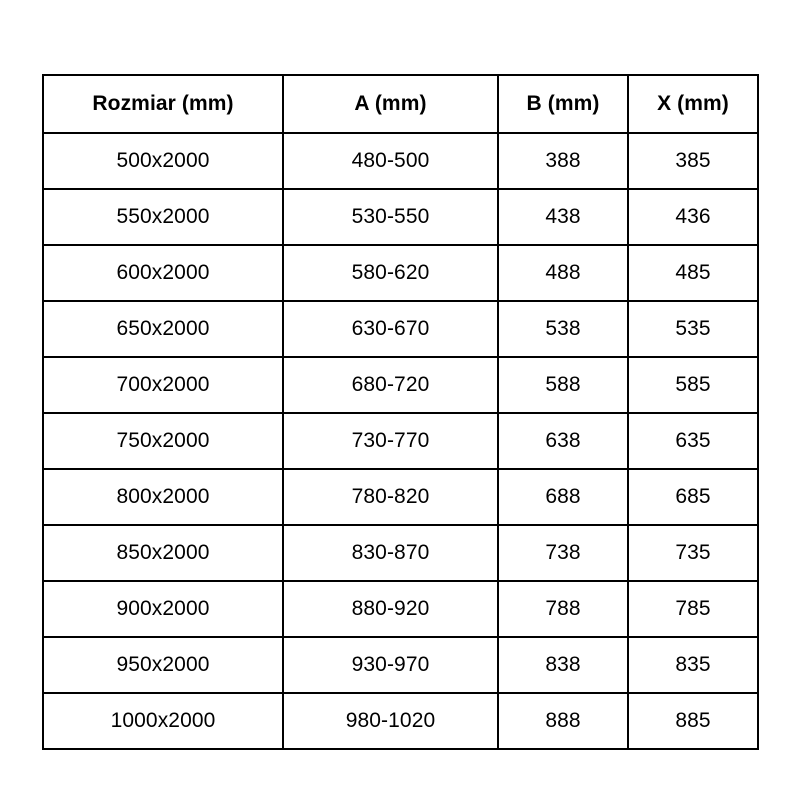 The width and height of the screenshot is (800, 800). I want to click on cell-a: 830-870, so click(390, 553).